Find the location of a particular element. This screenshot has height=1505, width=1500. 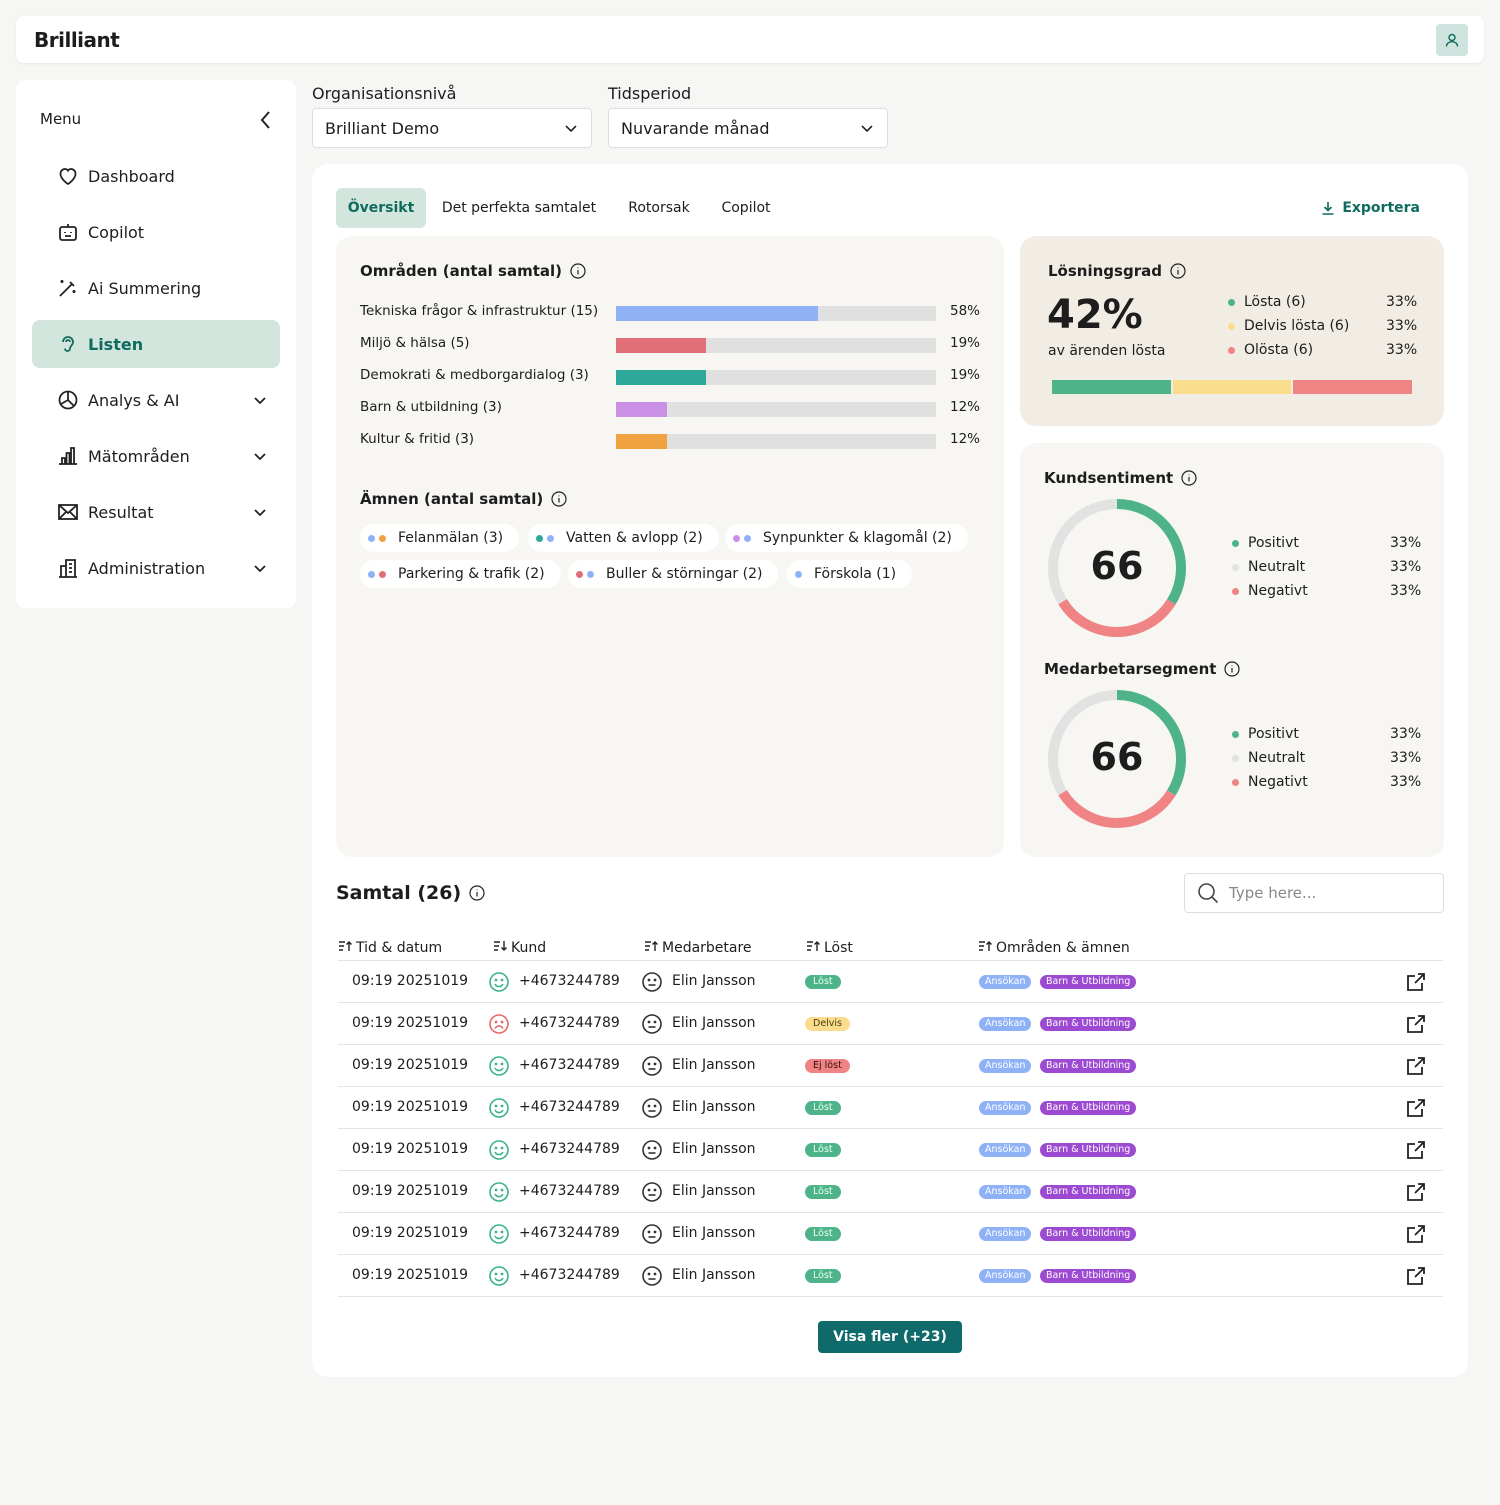

tab-perfect-call: Det perfekta samtalet is located at coordinates (519, 208).